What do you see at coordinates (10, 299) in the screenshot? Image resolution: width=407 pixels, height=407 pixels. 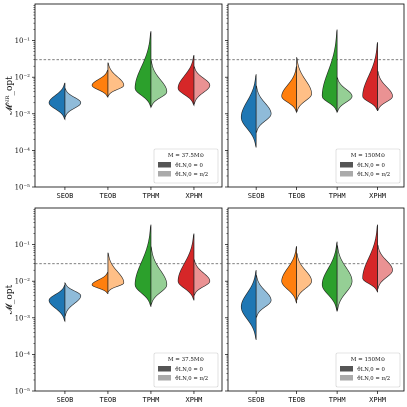 I see `y-axis-label: 𝓜_opt` at bounding box center [10, 299].